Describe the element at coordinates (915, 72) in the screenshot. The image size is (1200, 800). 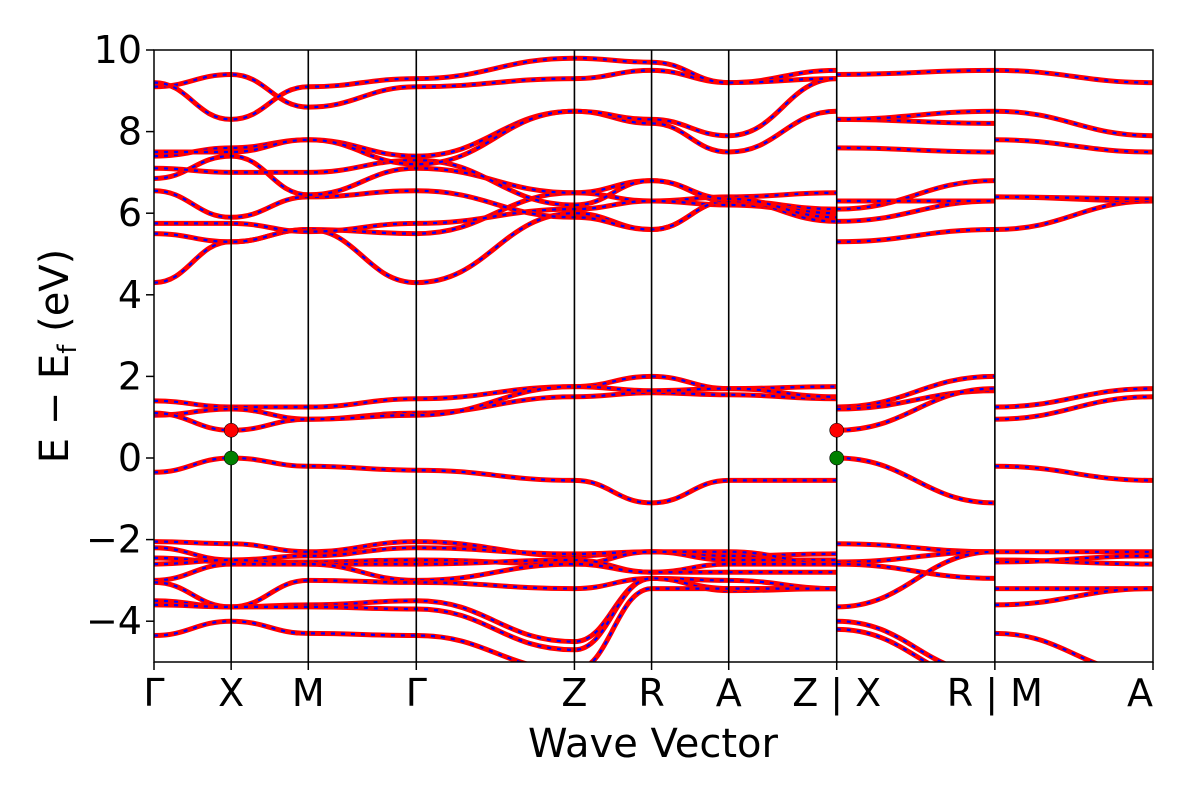
I see `seg2-band-7-blue` at that location.